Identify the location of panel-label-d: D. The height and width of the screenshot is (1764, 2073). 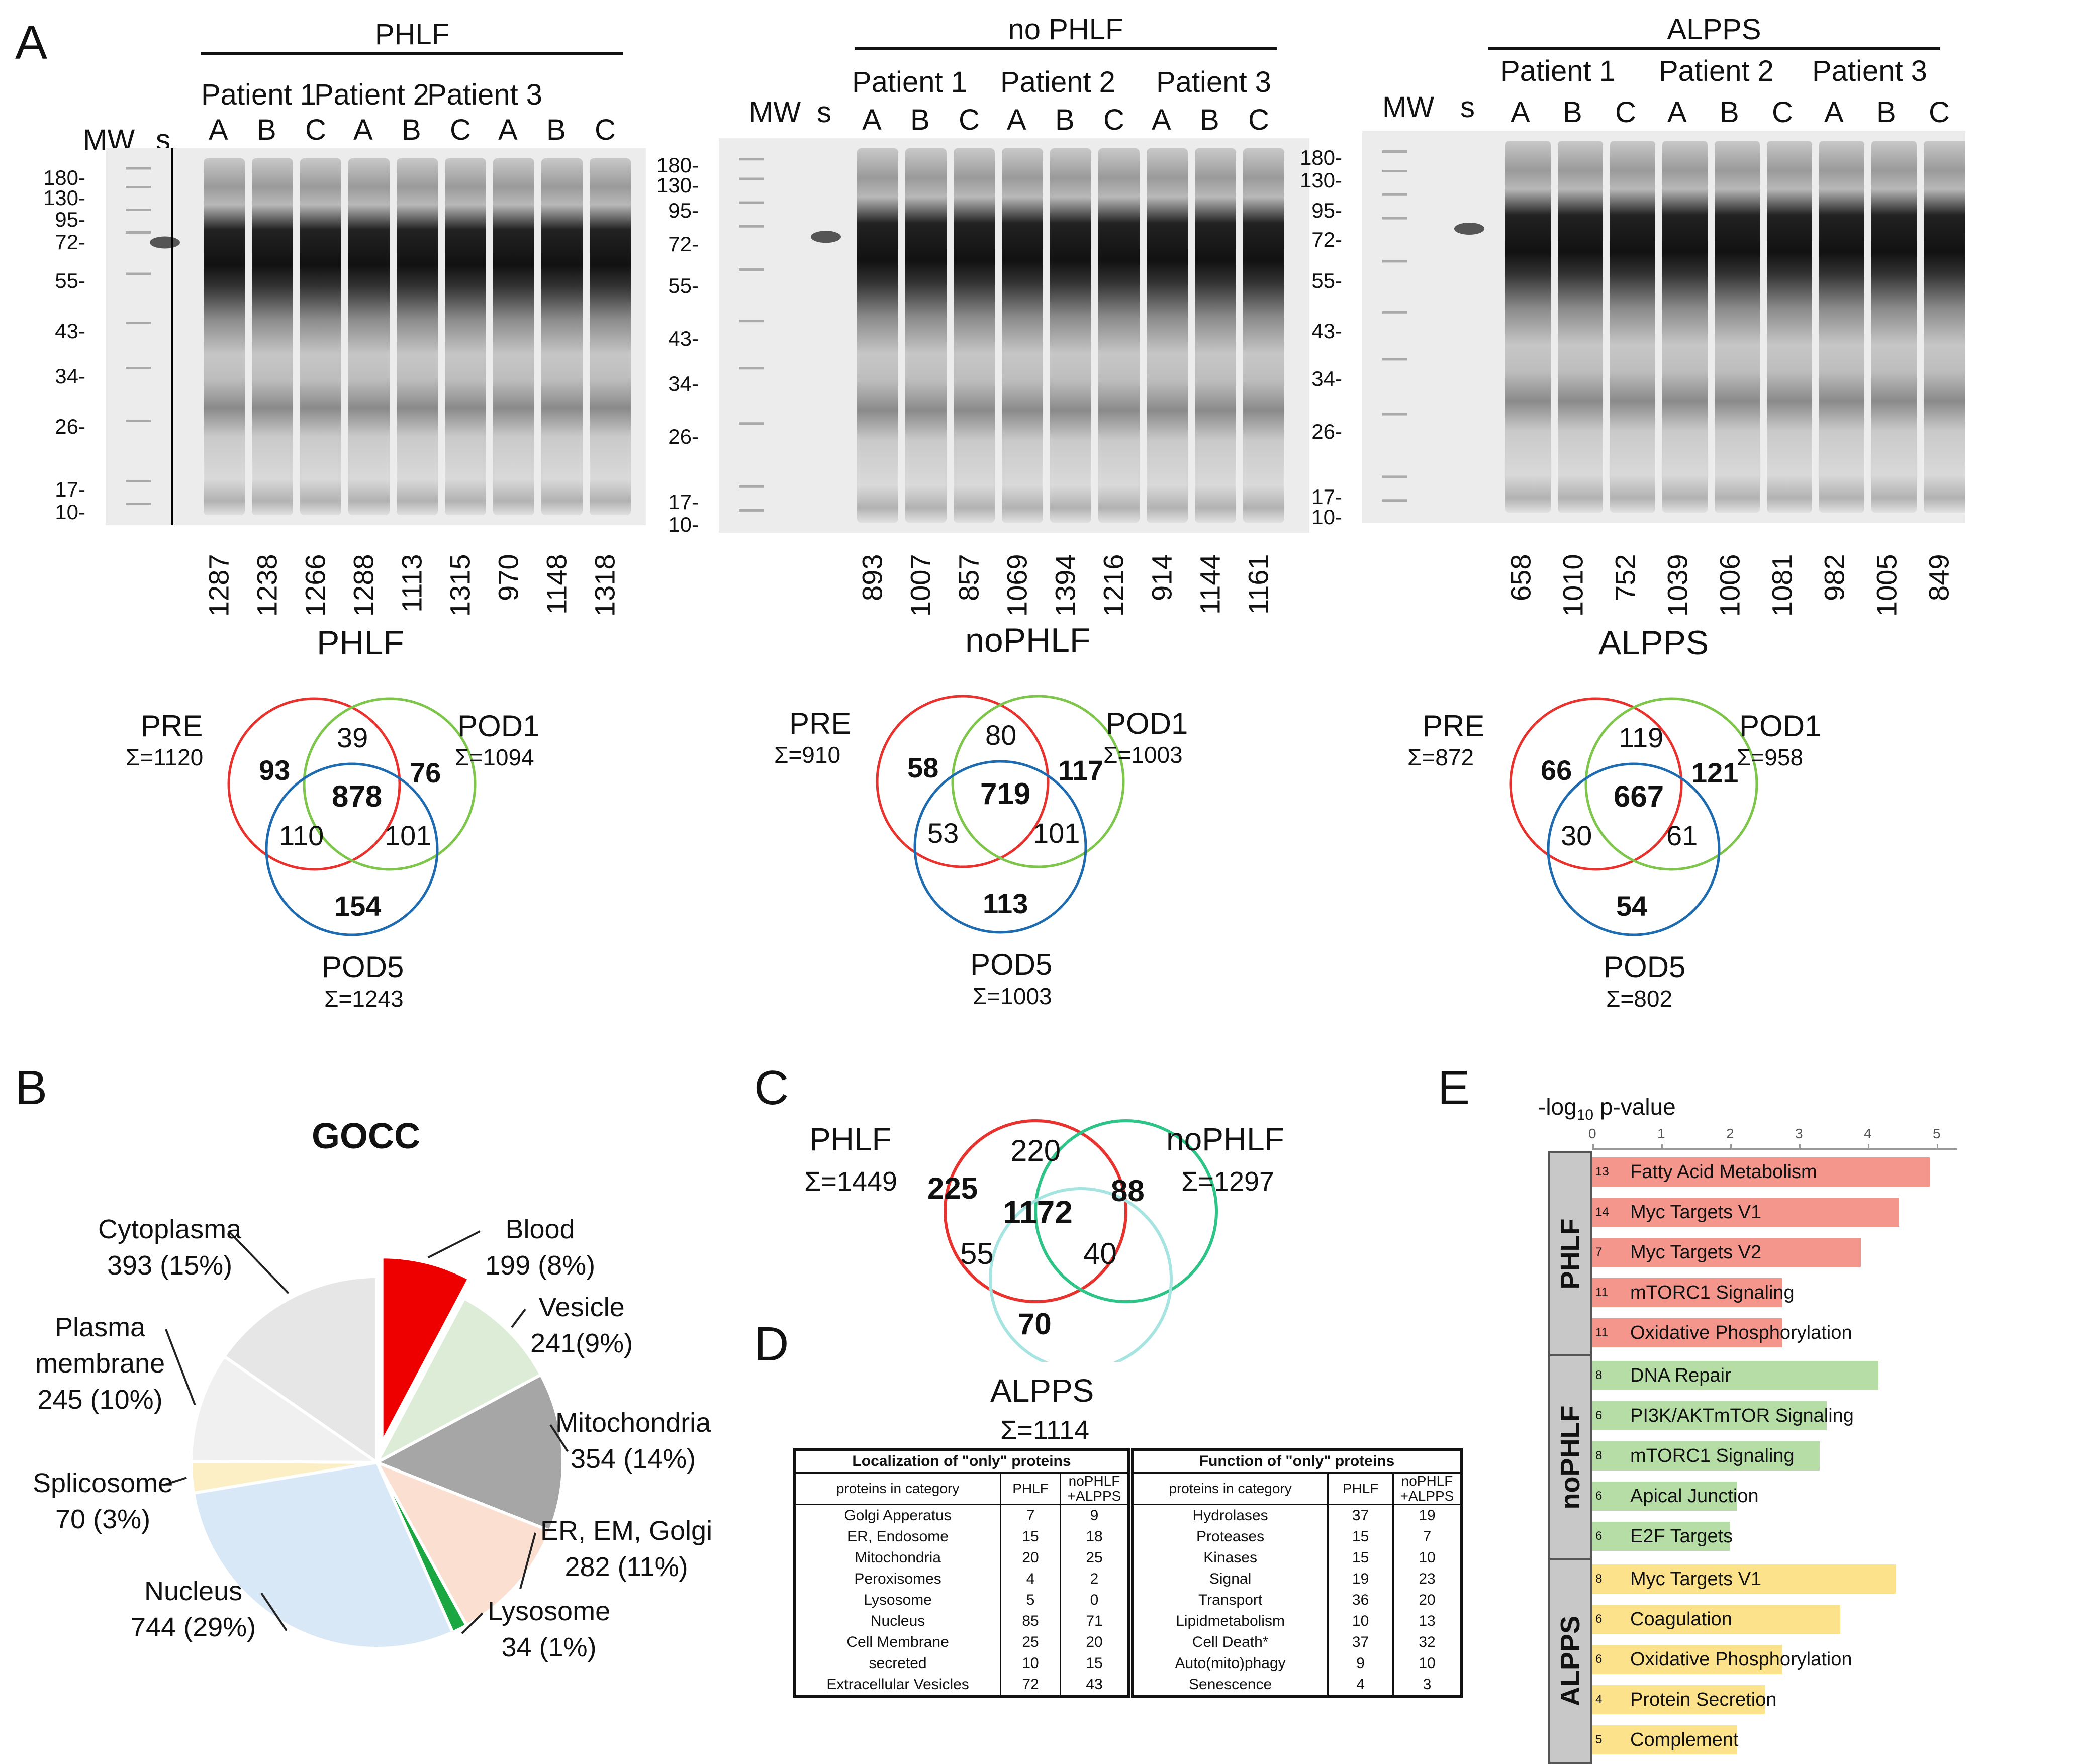
(771, 1344).